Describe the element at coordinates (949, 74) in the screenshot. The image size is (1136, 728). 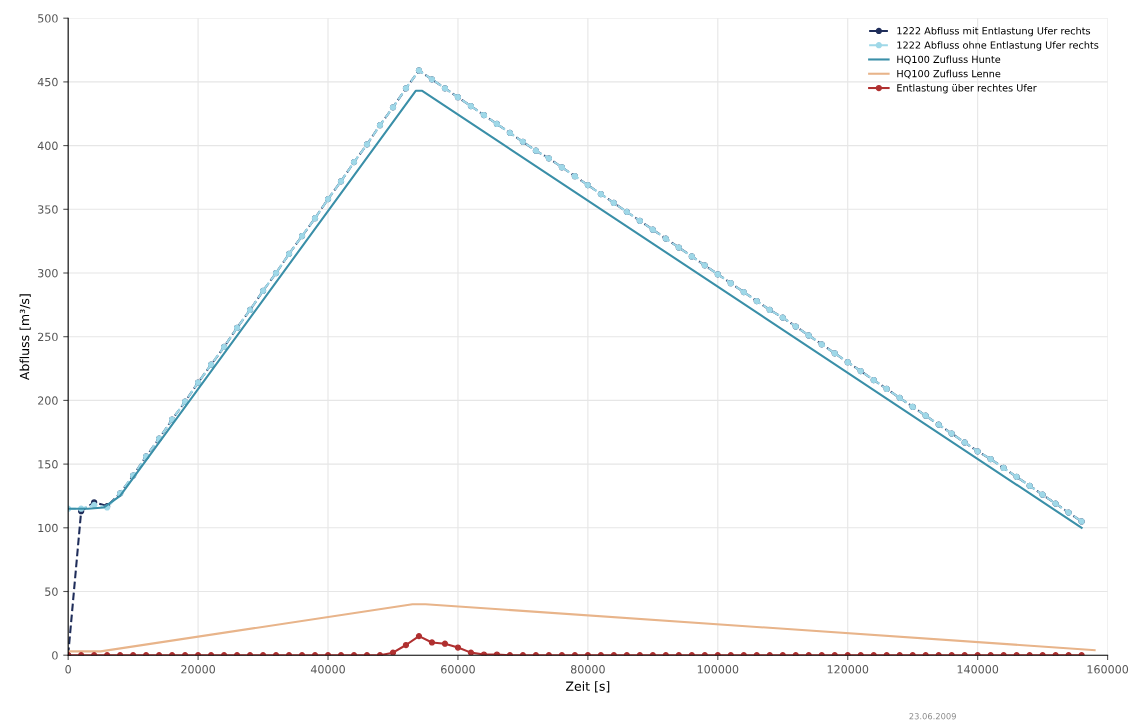
I see `legend-label: HQ100 Zufluss Lenne` at that location.